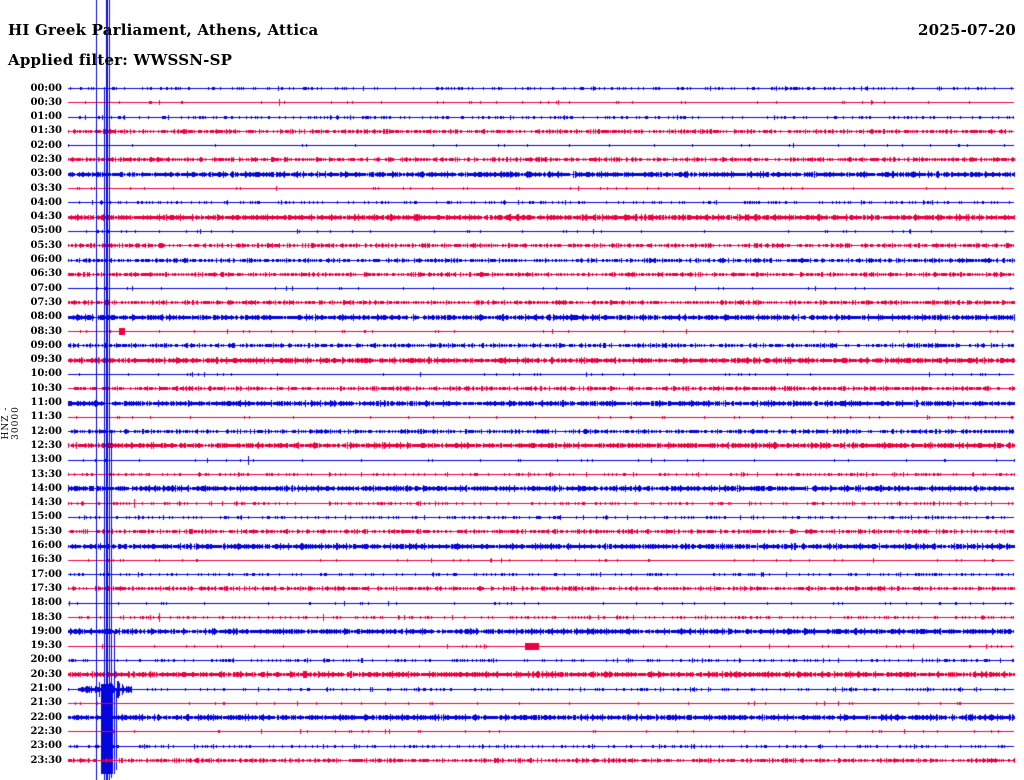 This screenshot has width=1024, height=780. What do you see at coordinates (46, 431) in the screenshot?
I see `time-label: 12:00` at bounding box center [46, 431].